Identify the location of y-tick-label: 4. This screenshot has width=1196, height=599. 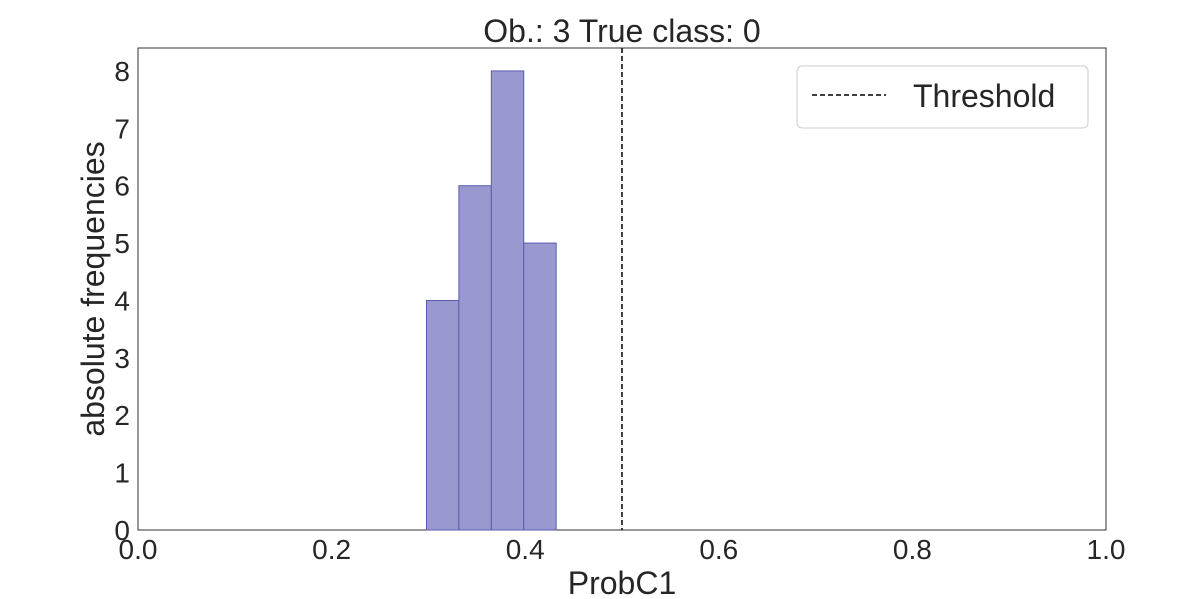
(122, 300).